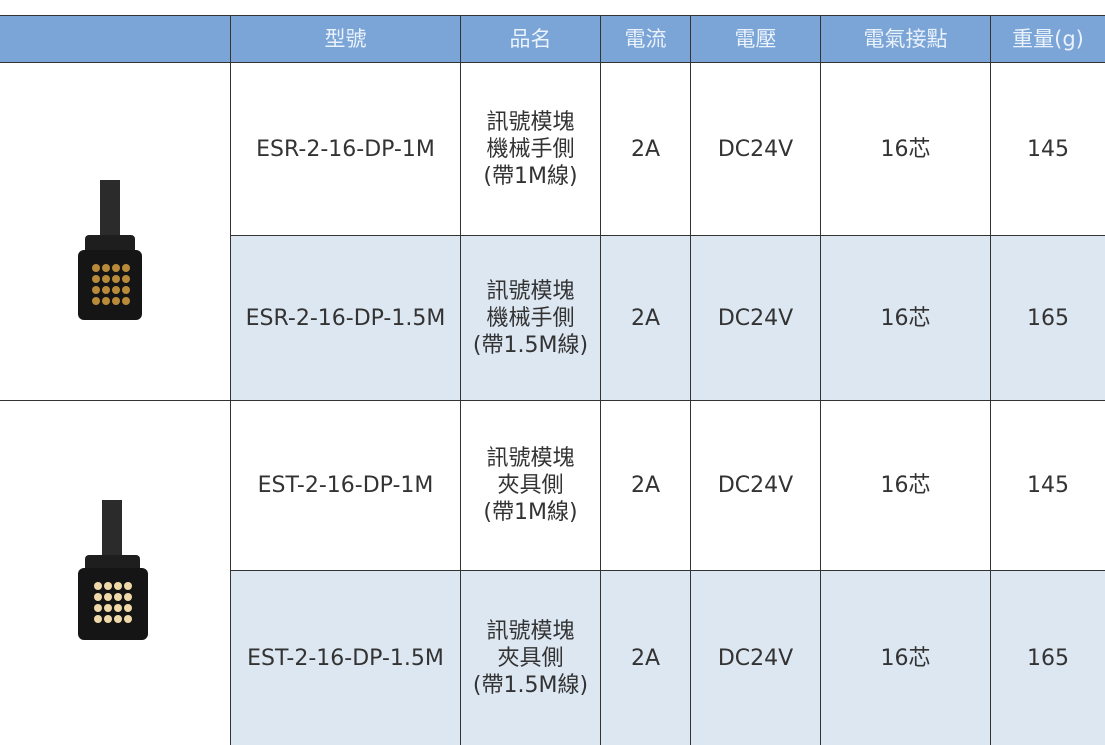  I want to click on table-cell: EST-2-16-DP-1.5M, so click(345, 657).